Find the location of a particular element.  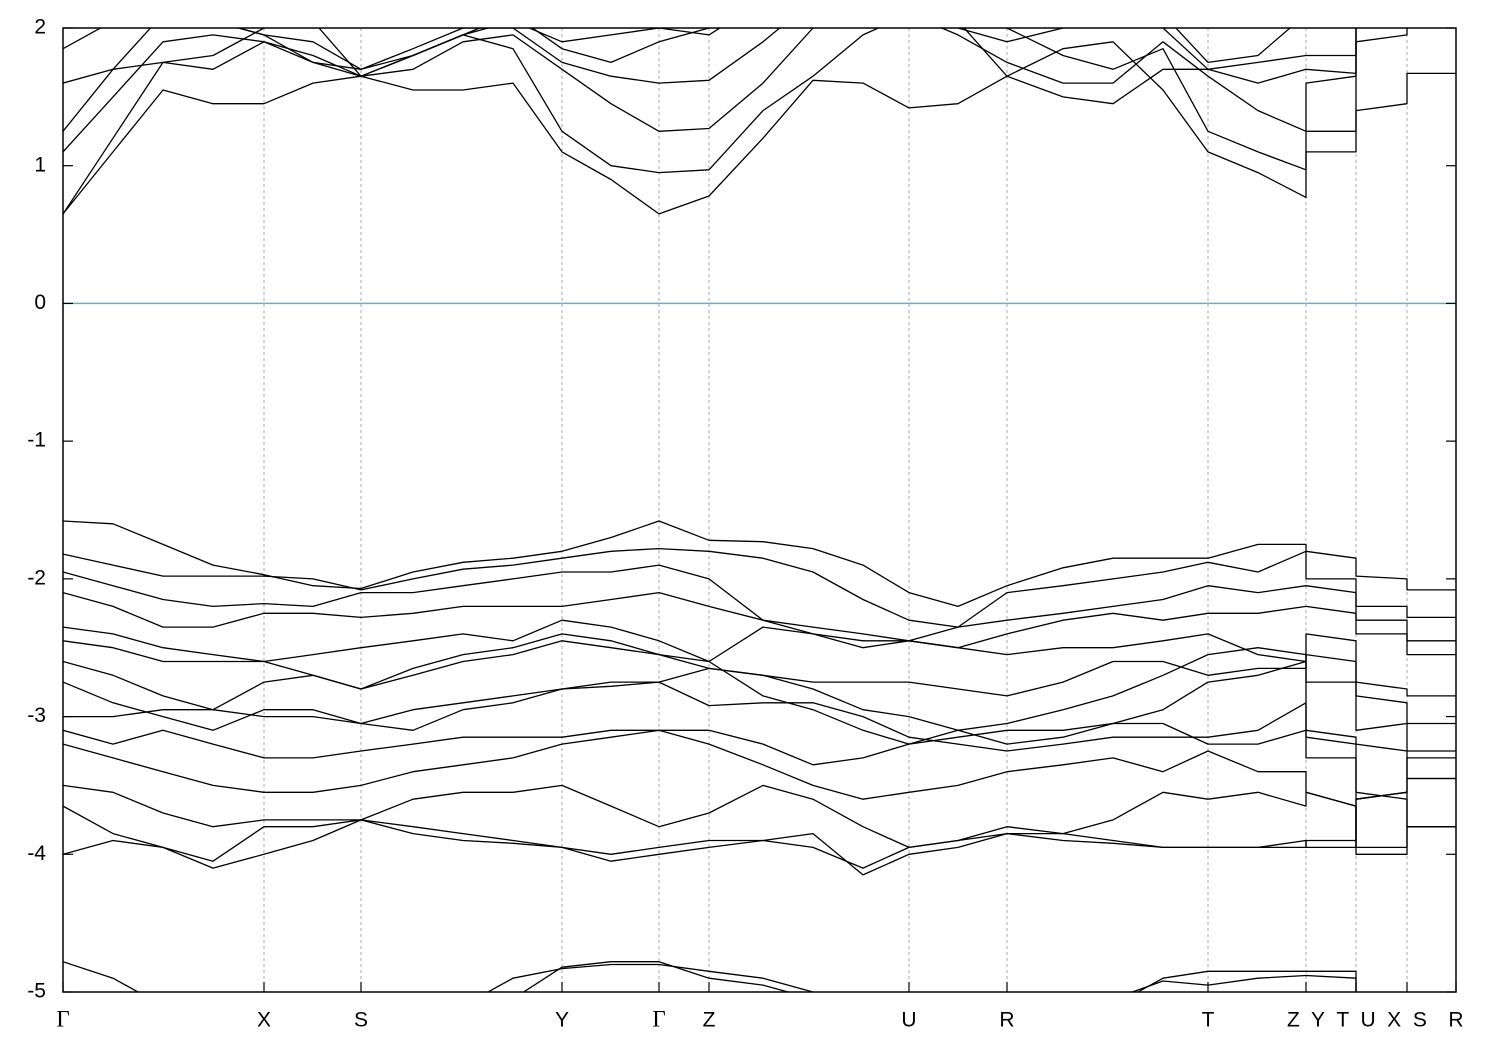

x-tick-label: X S is located at coordinates (1407, 1020).